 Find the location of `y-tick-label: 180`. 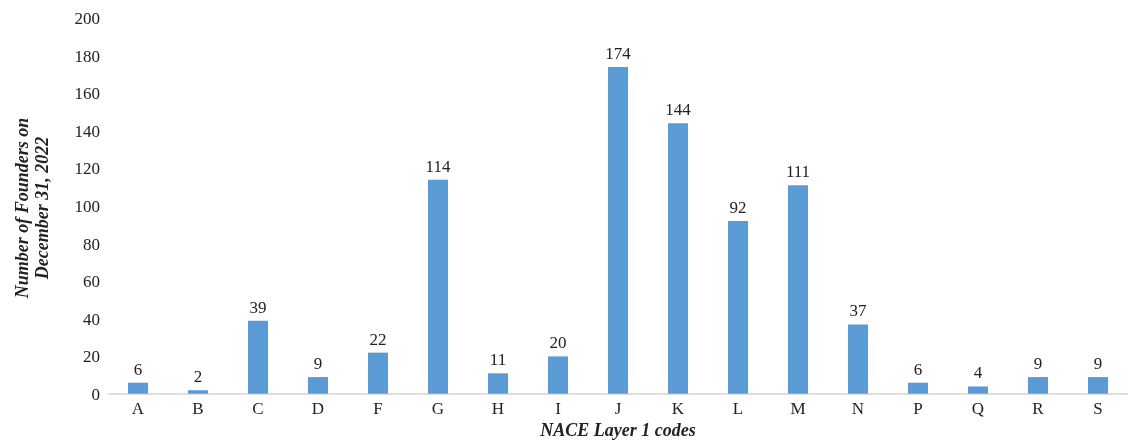

y-tick-label: 180 is located at coordinates (87, 56).